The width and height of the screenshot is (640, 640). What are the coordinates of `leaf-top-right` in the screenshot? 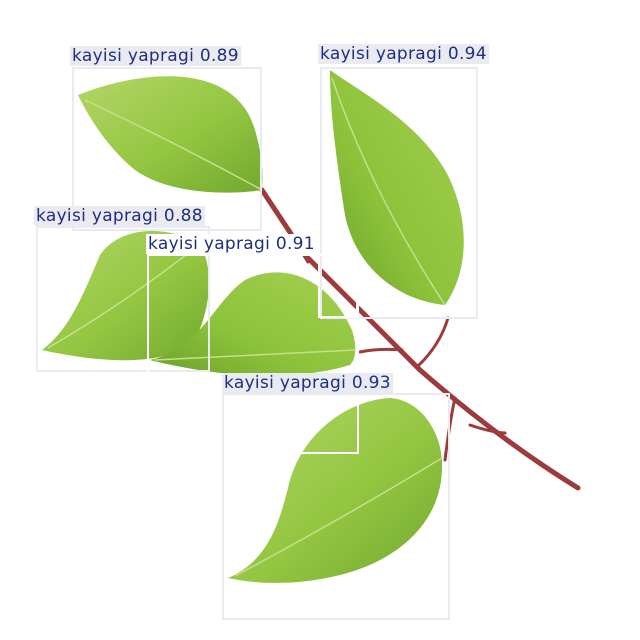 It's located at (397, 188).